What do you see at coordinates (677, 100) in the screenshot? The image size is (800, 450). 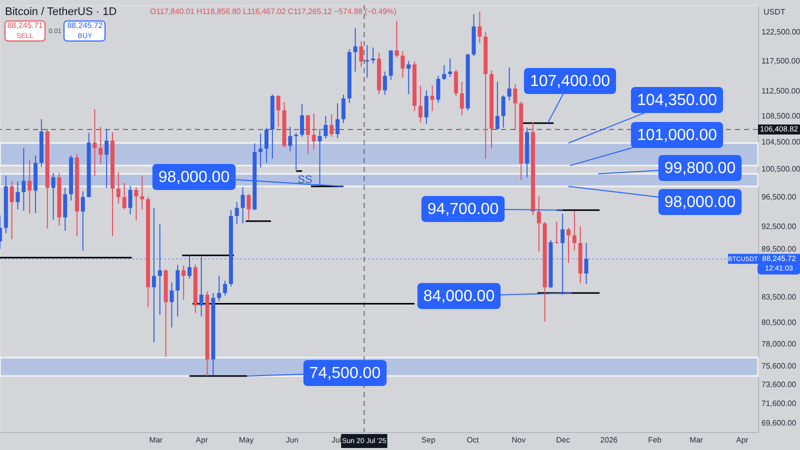 I see `annotation: 104,350.00` at bounding box center [677, 100].